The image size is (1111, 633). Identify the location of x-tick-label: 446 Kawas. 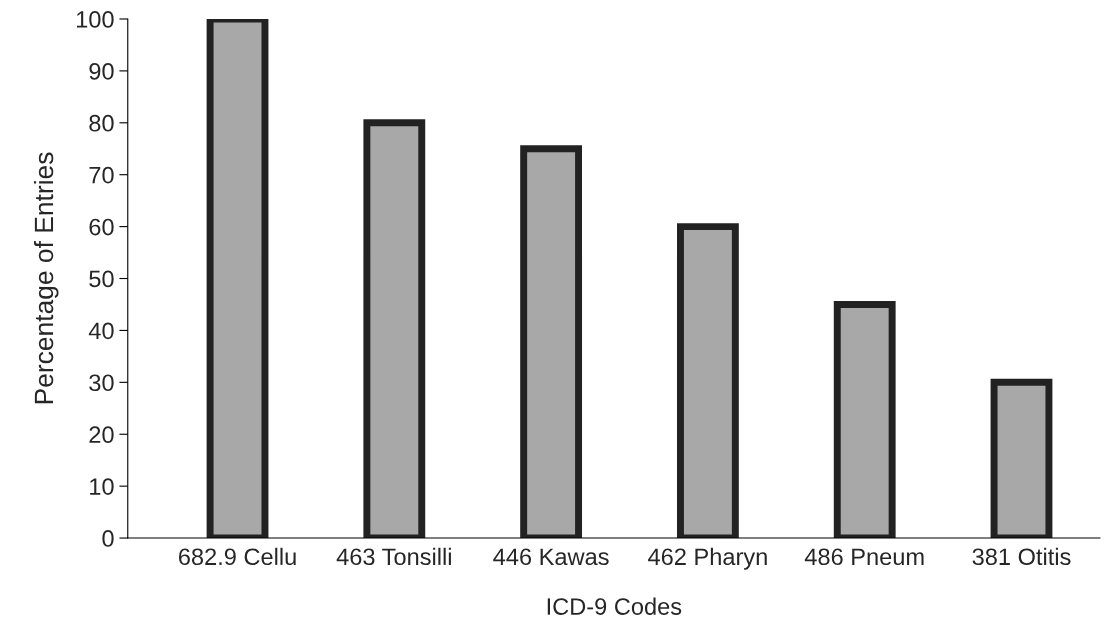
(551, 557).